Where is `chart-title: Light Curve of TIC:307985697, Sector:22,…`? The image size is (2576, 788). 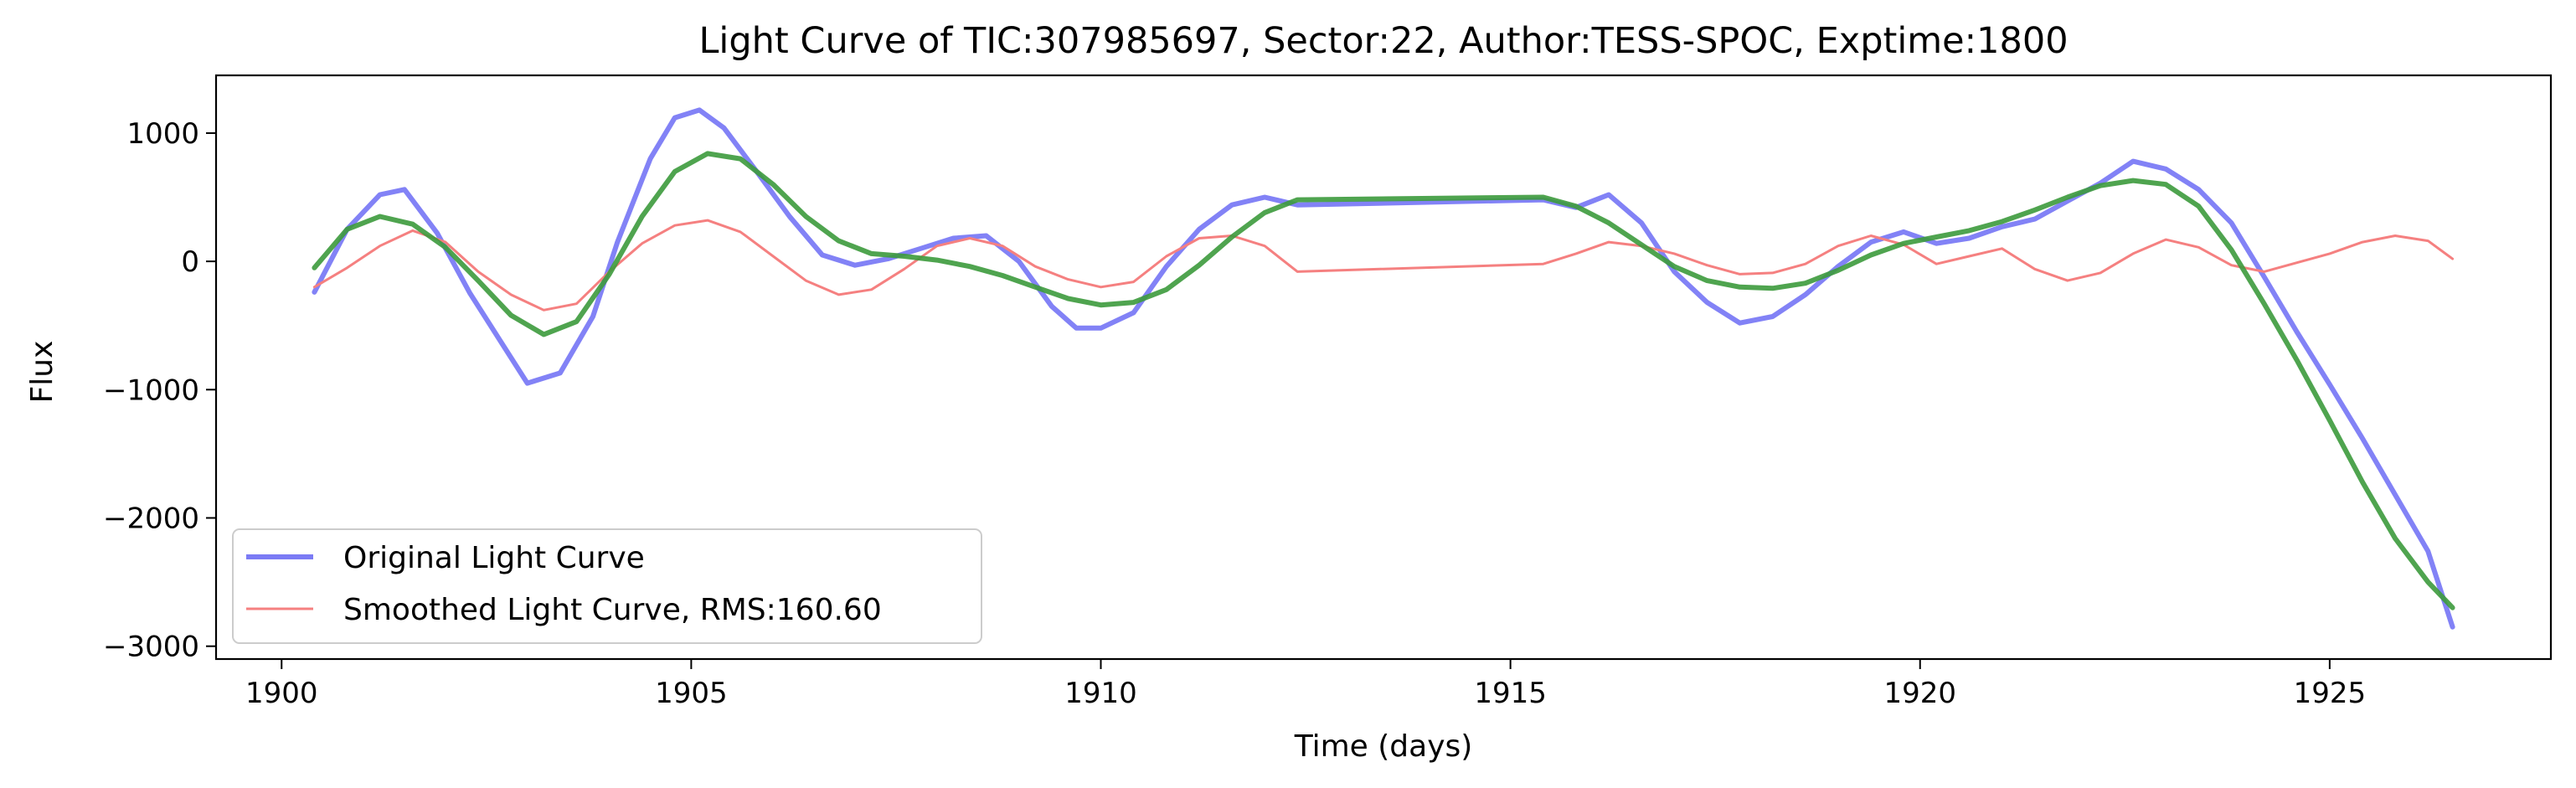
chart-title: Light Curve of TIC:307985697, Sector:22,… is located at coordinates (1383, 41).